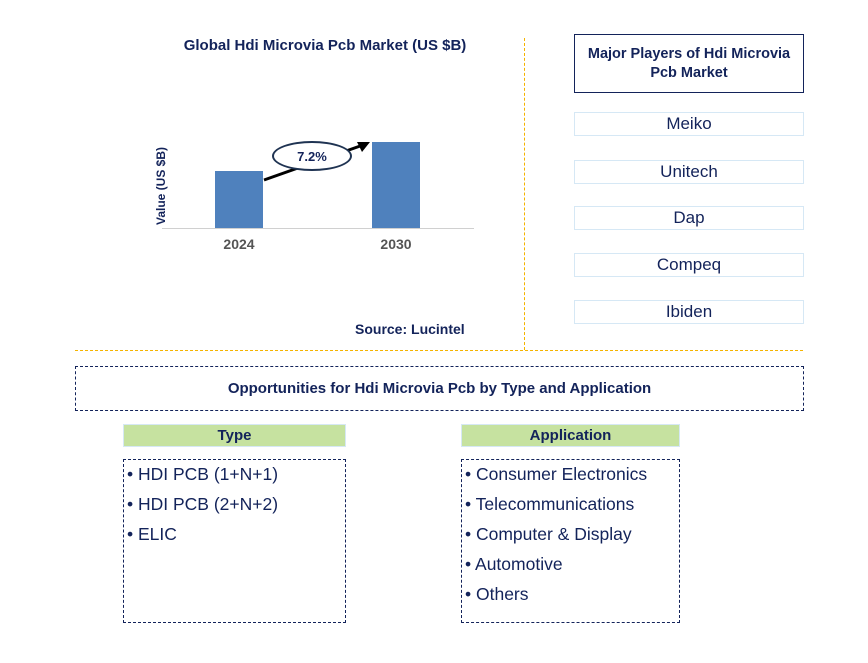 The width and height of the screenshot is (868, 663). Describe the element at coordinates (203, 504) in the screenshot. I see `list-item: • HDI PCB (2+N+2)` at that location.